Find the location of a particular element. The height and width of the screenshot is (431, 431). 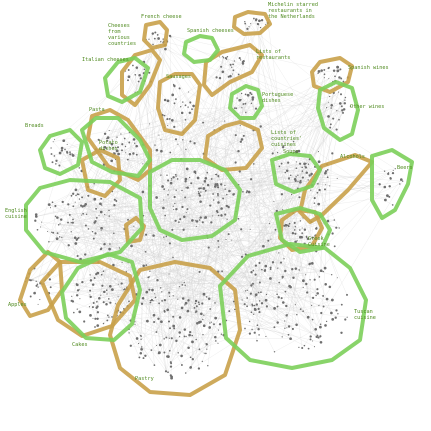

label-line: countries is located at coordinates (122, 44).